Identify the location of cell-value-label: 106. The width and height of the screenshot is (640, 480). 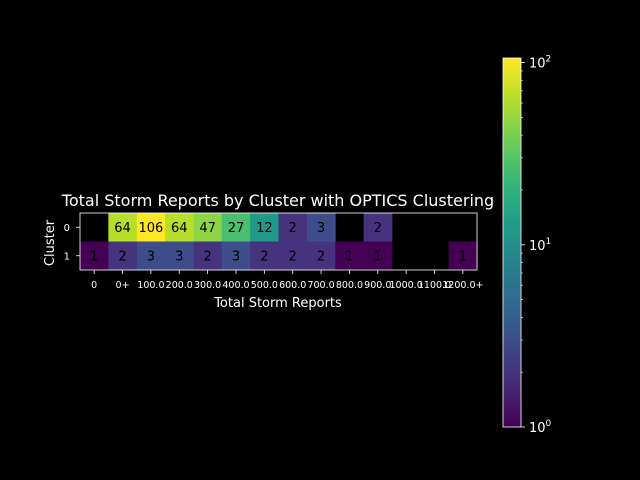
(150, 228).